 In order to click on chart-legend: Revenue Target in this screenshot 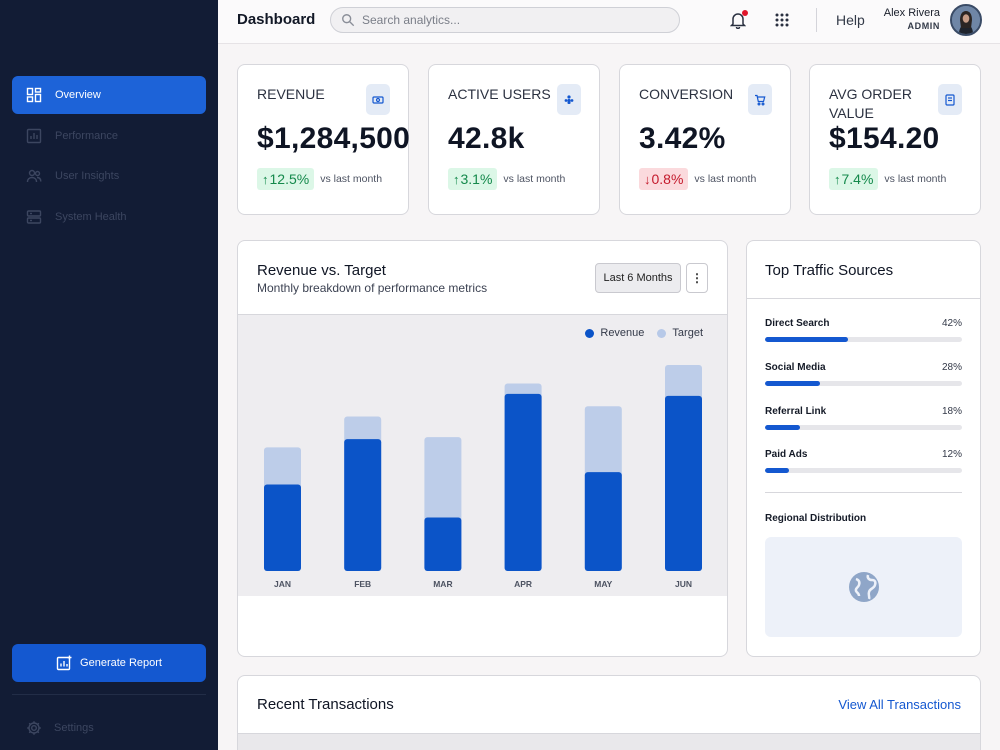, I will do `click(637, 333)`.